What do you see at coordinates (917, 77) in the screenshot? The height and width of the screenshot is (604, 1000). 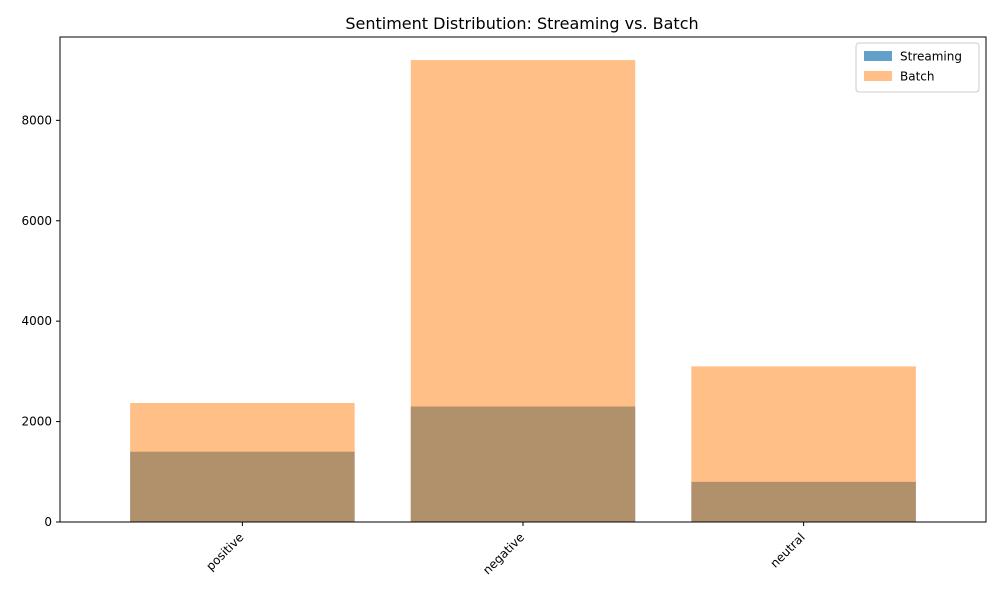 I see `legend-label-batch: Batch` at bounding box center [917, 77].